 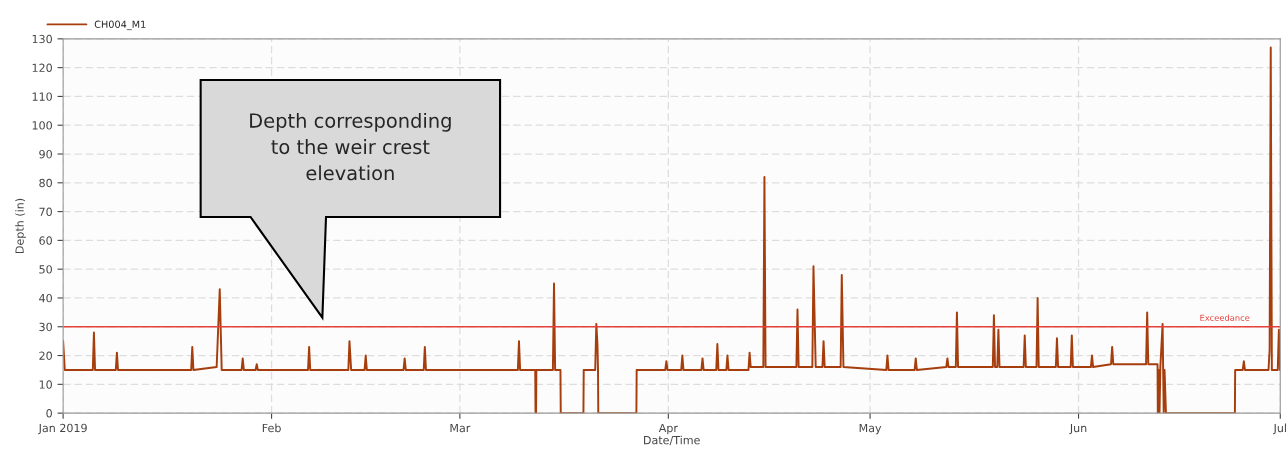 I want to click on annotation: Depth corresponding to the weir crest elevation, so click(x=350, y=146).